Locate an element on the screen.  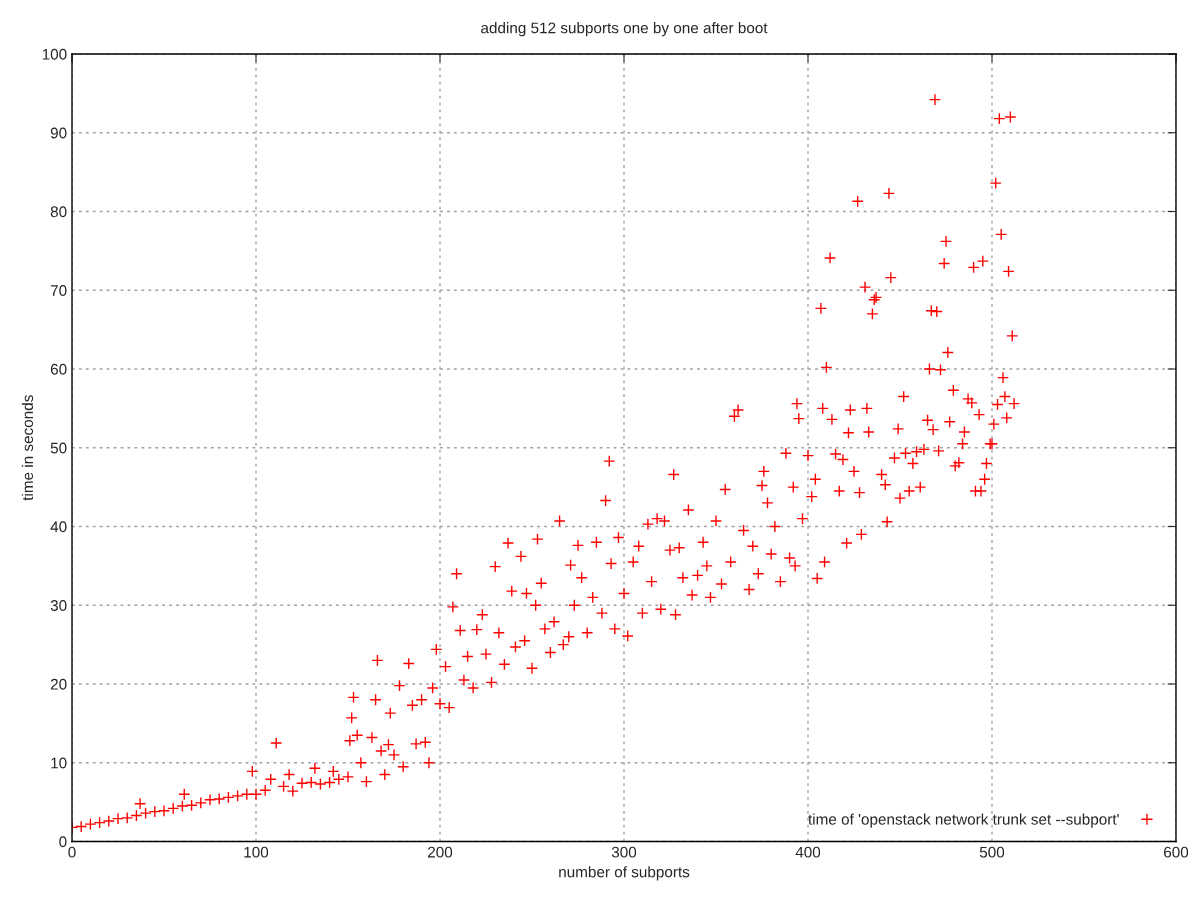
y-tick-label: 70 is located at coordinates (58, 290).